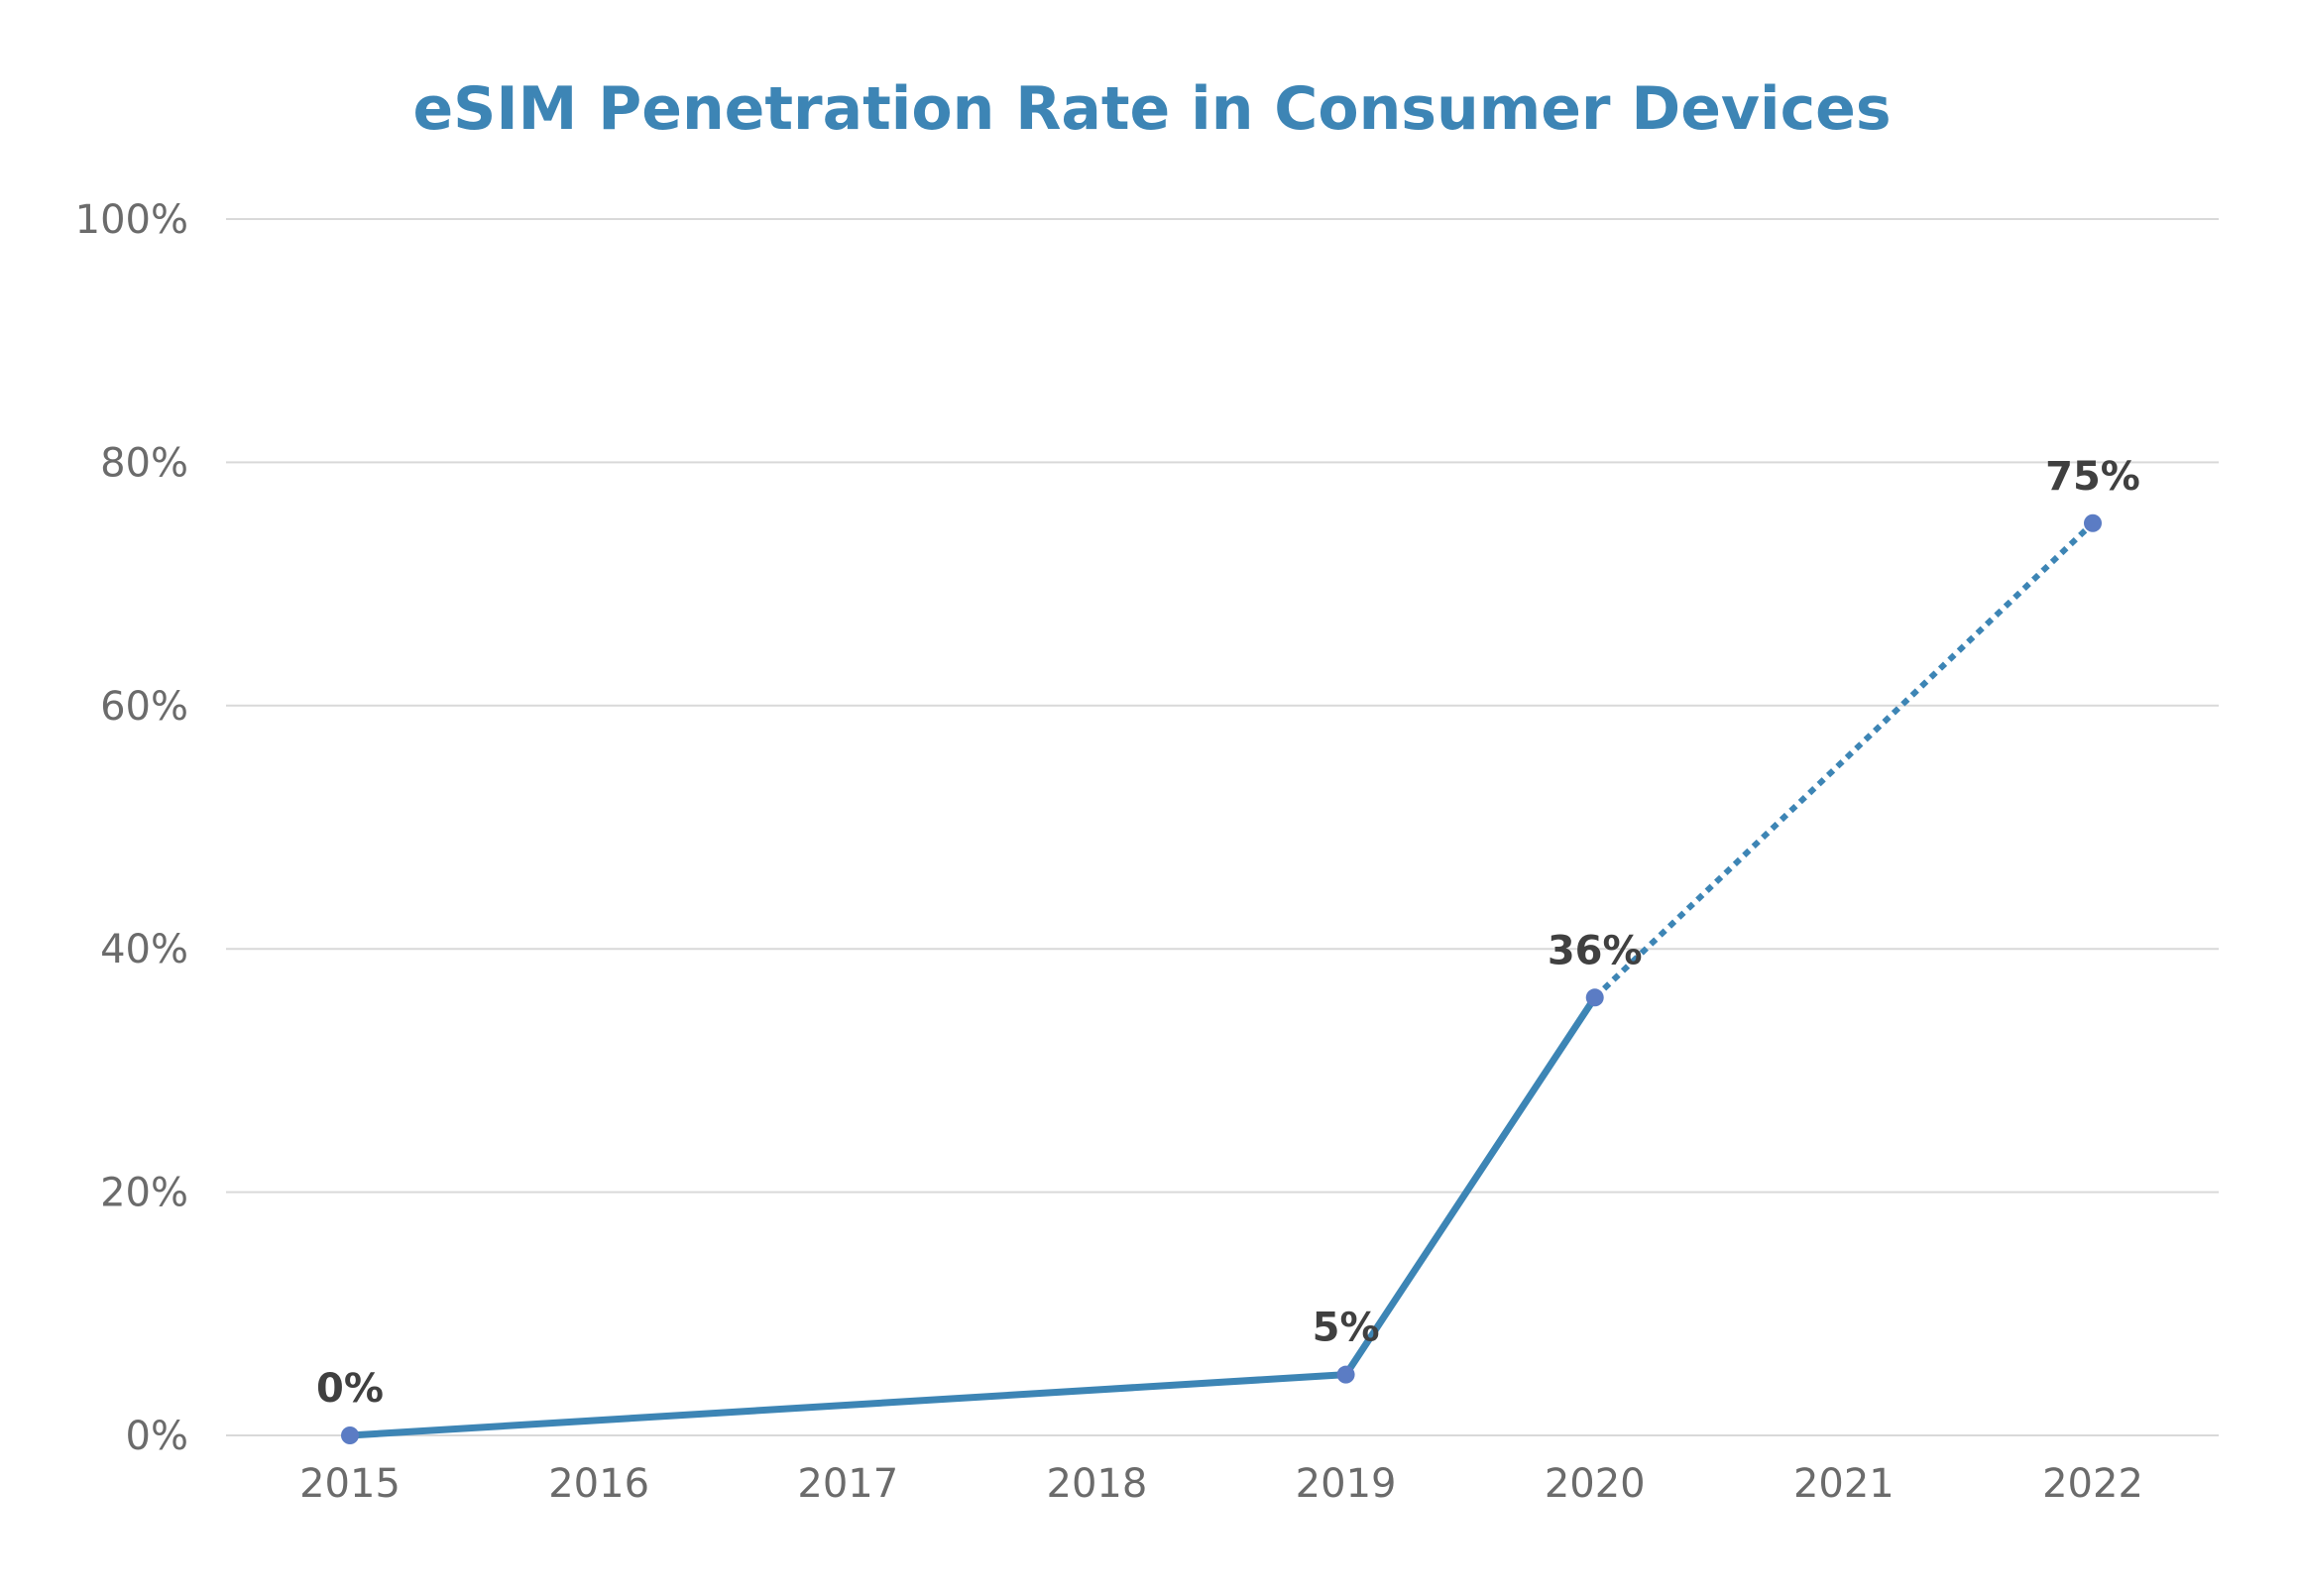  I want to click on x-tick-label: 2020, so click(1595, 1484).